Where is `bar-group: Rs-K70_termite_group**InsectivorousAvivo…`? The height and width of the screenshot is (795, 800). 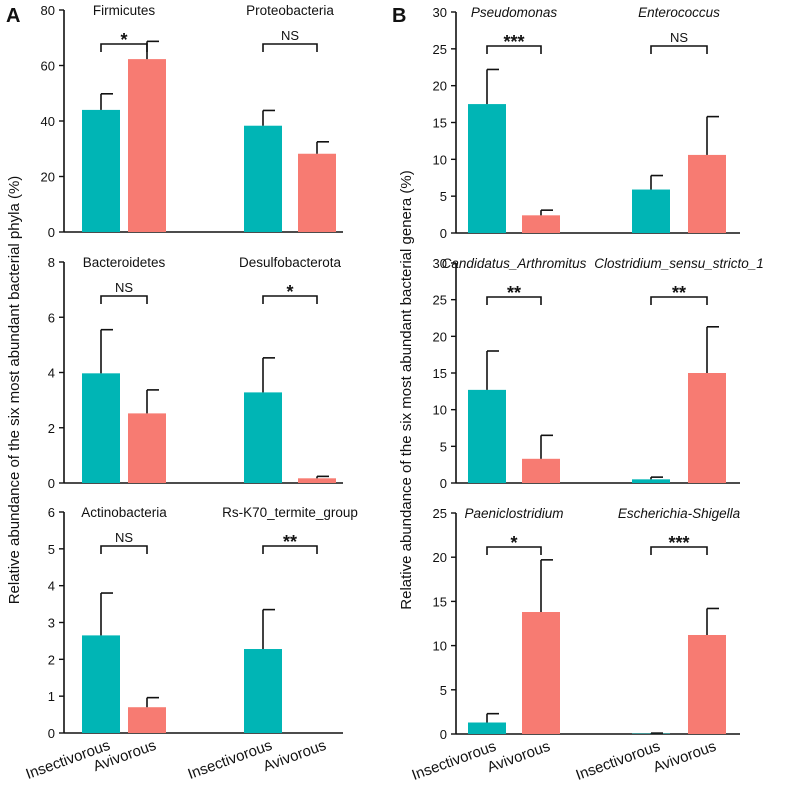 bar-group: Rs-K70_termite_group**InsectivorousAvivo… is located at coordinates (272, 644).